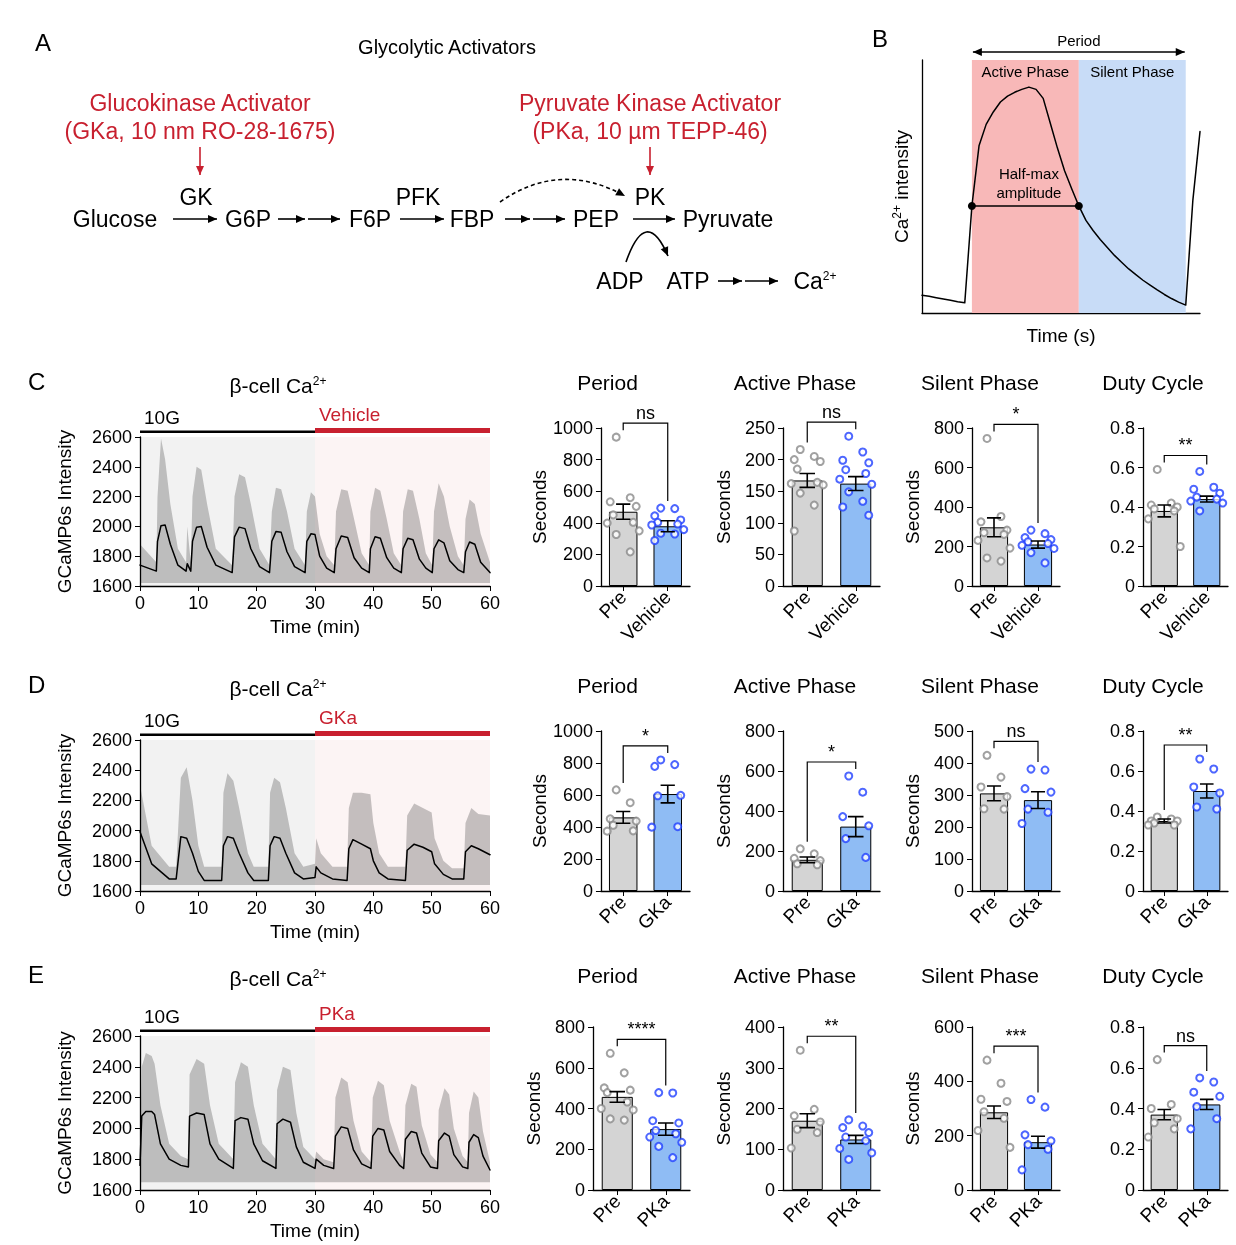 Image resolution: width=1236 pixels, height=1245 pixels. What do you see at coordinates (650, 131) in the screenshot?
I see `text: (PKa, 10 µm TEPP-46)` at bounding box center [650, 131].